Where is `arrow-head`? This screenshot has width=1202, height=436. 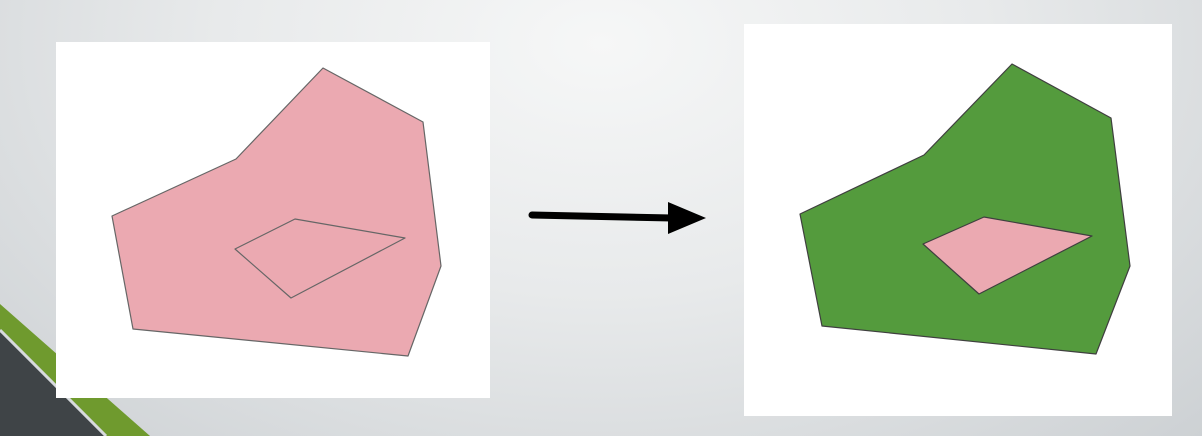
arrow-head is located at coordinates (687, 218).